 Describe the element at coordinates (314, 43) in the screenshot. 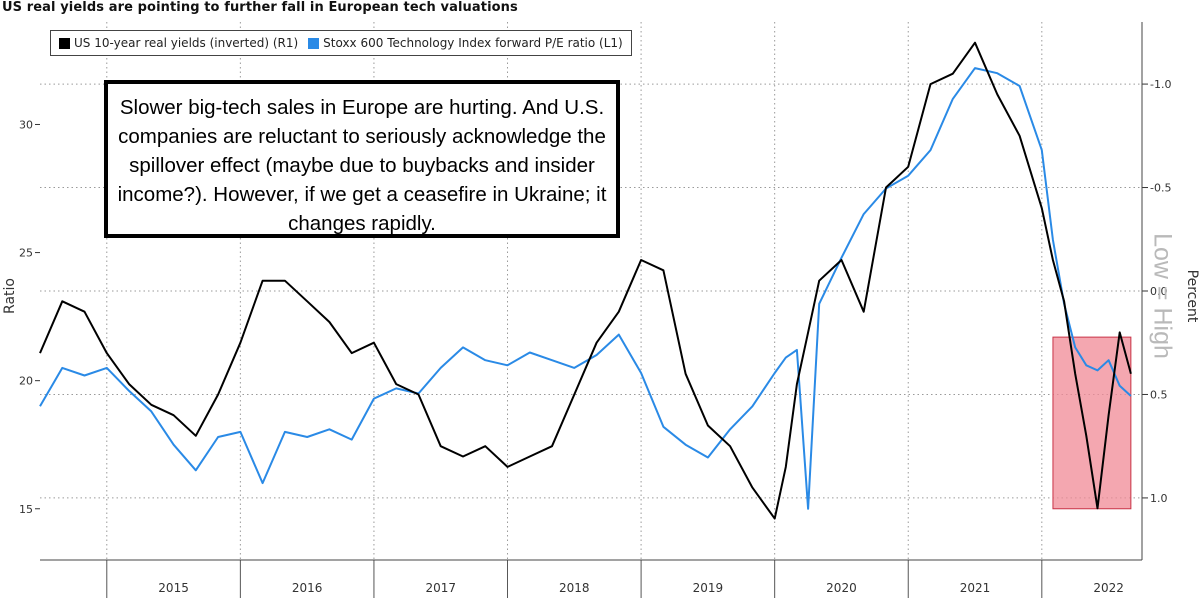

I see `legend-swatch-blue` at that location.